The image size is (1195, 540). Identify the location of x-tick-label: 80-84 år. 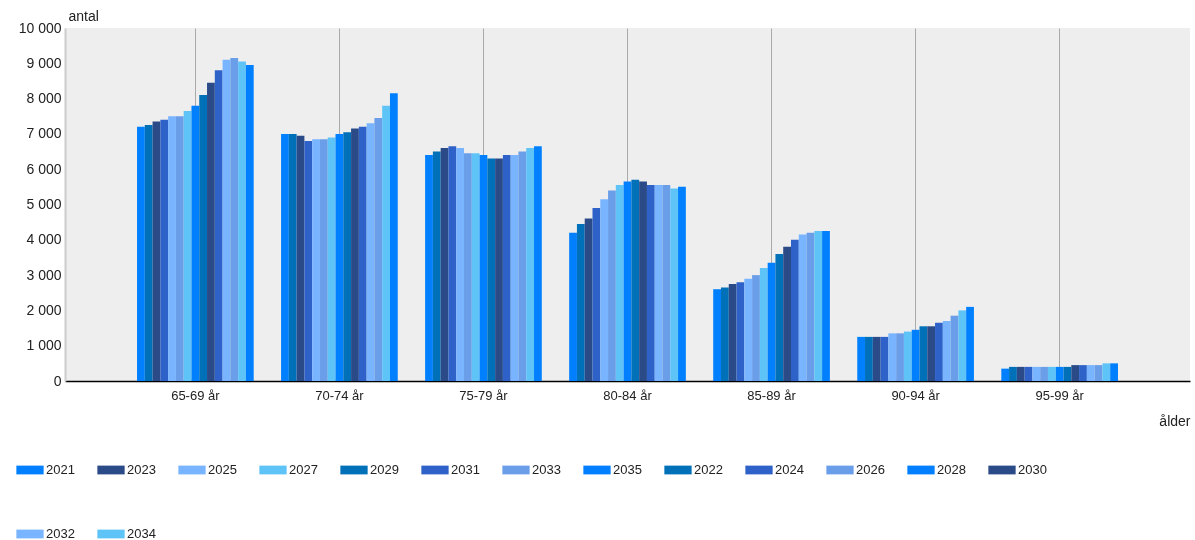
(628, 395).